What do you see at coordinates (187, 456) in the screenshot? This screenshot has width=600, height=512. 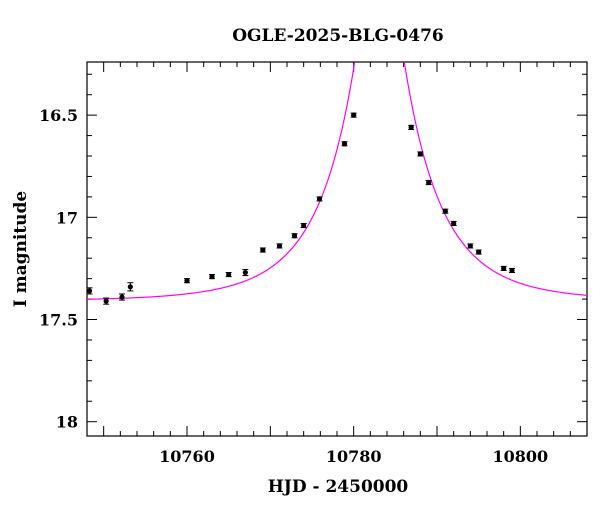 I see `x-tick-label: 10760` at bounding box center [187, 456].